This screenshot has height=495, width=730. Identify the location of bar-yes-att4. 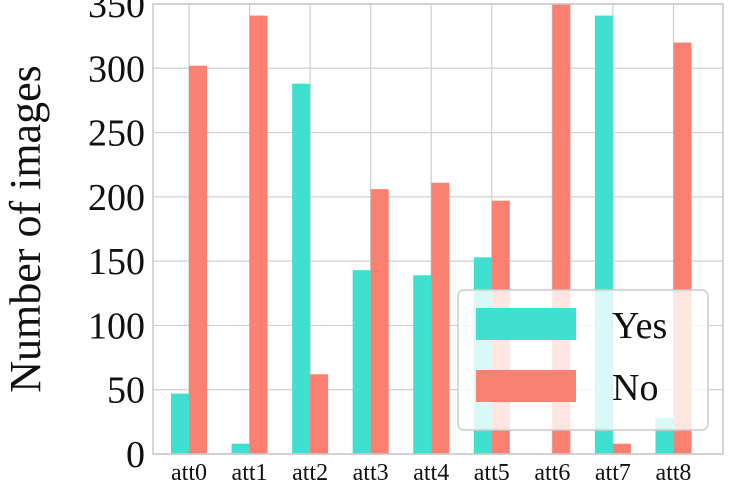
(422, 364).